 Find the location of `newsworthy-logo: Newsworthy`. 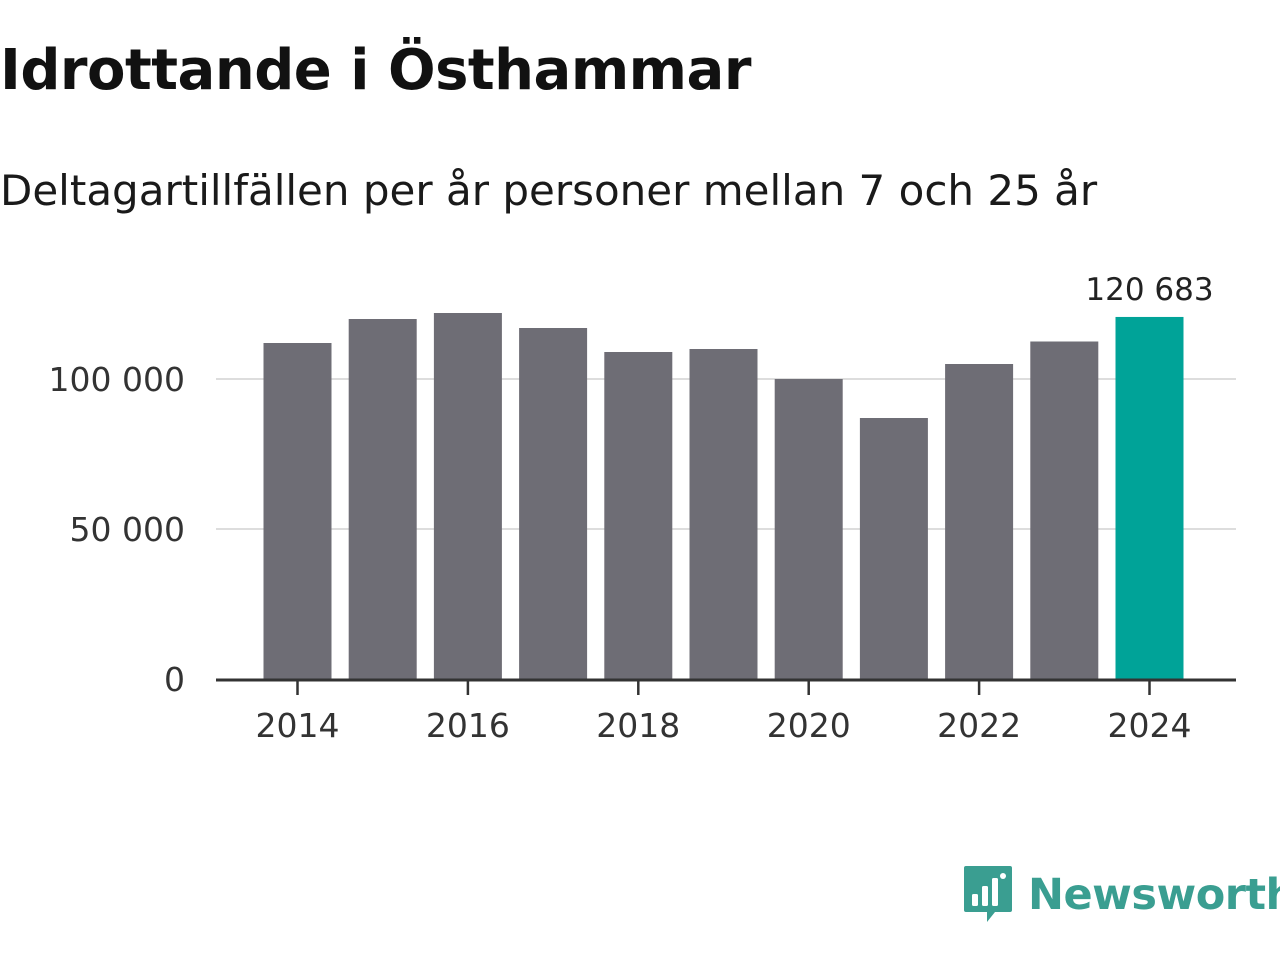

newsworthy-logo: Newsworthy is located at coordinates (1121, 895).